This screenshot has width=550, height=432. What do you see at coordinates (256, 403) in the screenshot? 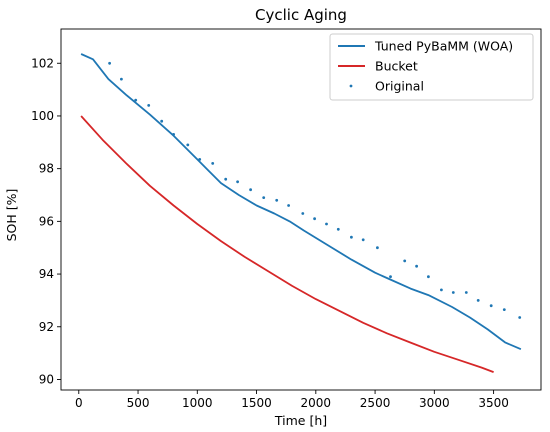
I see `x-tick-label: 1500` at bounding box center [256, 403].